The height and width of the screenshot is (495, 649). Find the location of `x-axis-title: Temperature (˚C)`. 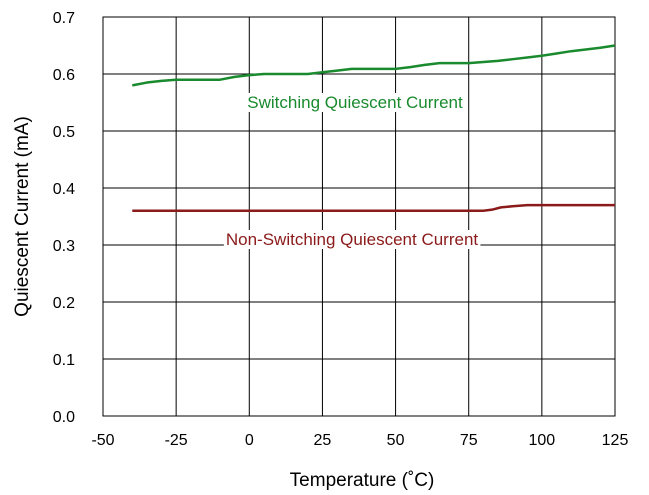

x-axis-title: Temperature (˚C) is located at coordinates (362, 480).